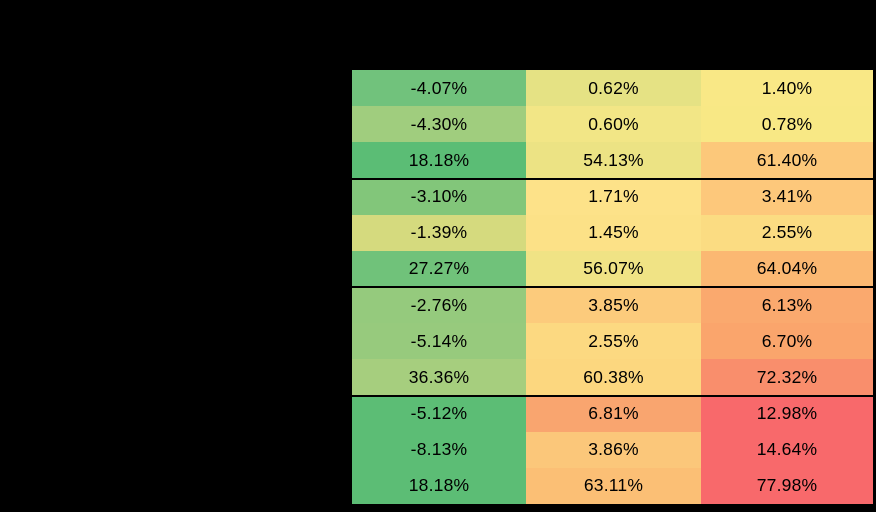 The image size is (876, 512). I want to click on heatmap-cell: 1.71%, so click(613, 196).